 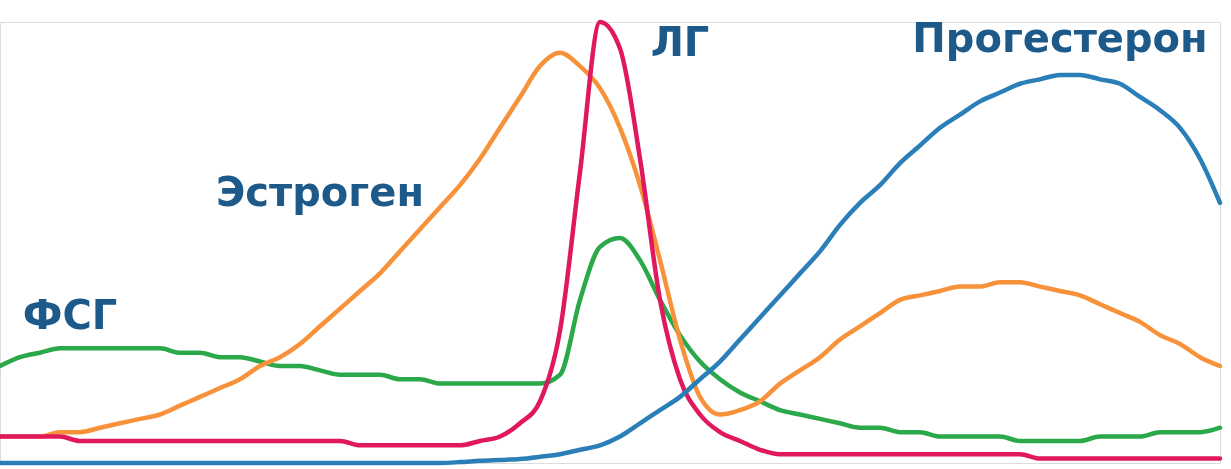 I want to click on series-label: Прогестерон, so click(x=1060, y=37).